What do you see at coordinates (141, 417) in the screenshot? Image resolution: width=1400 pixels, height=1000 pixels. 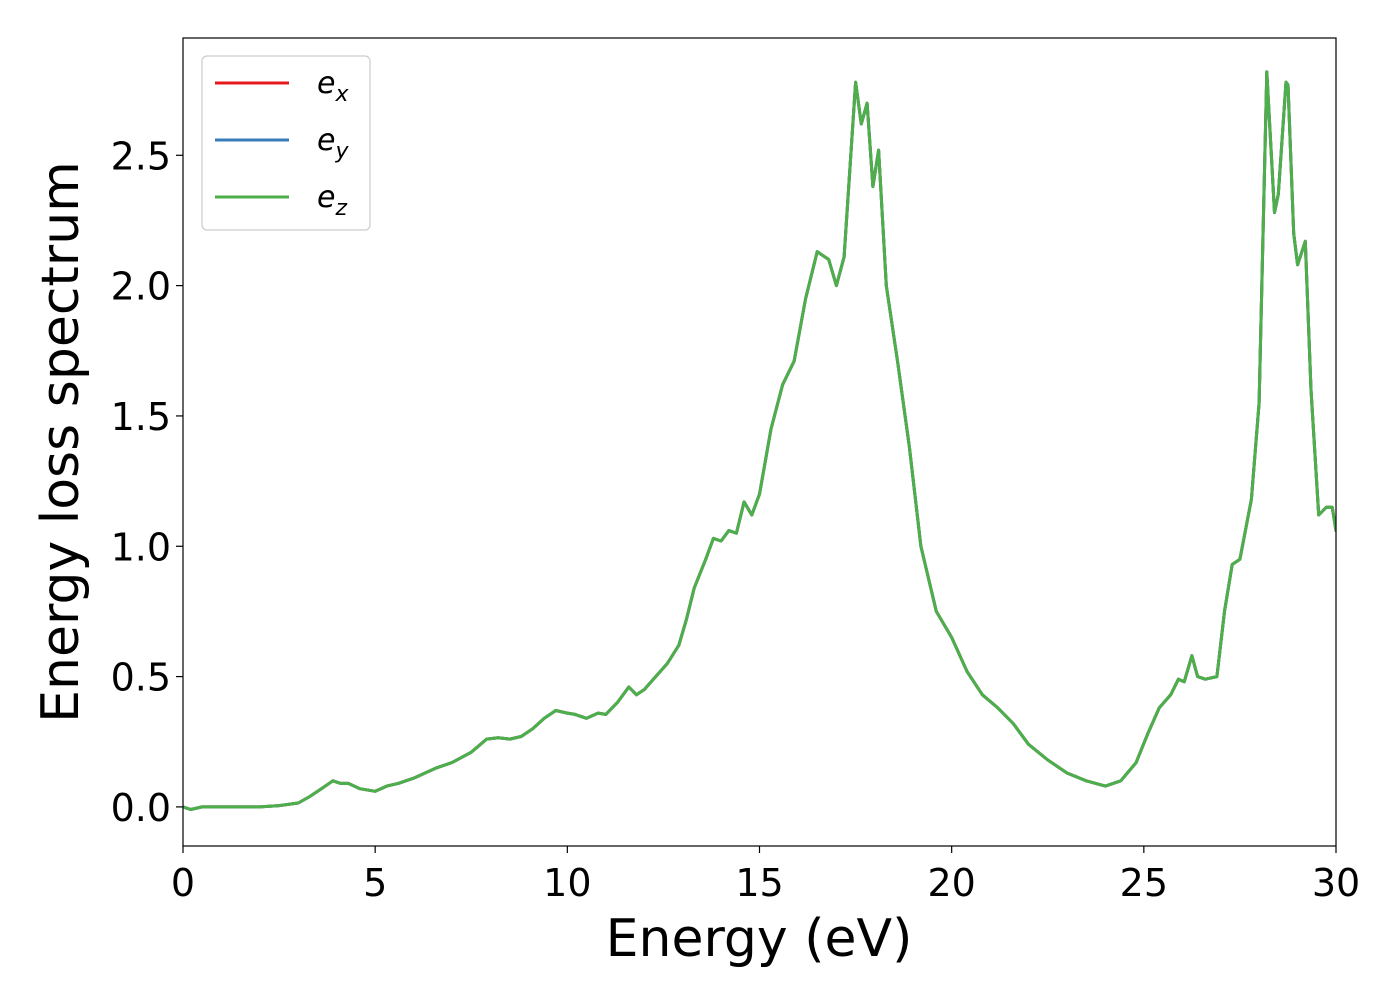 I see `y-tick-label: 1.5` at bounding box center [141, 417].